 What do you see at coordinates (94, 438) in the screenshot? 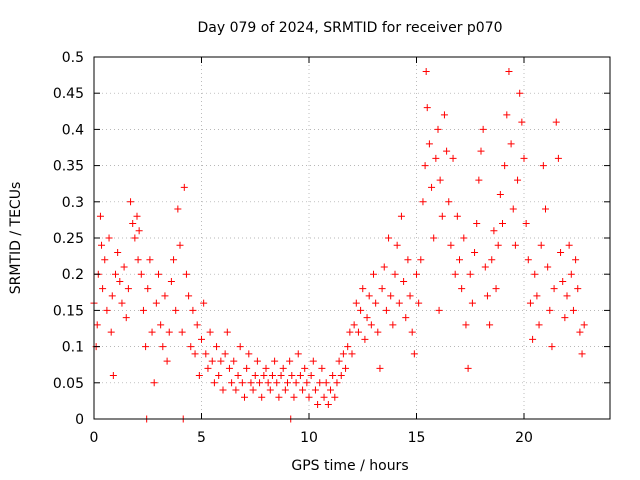
I see `x-tick-label: 0` at bounding box center [94, 438].